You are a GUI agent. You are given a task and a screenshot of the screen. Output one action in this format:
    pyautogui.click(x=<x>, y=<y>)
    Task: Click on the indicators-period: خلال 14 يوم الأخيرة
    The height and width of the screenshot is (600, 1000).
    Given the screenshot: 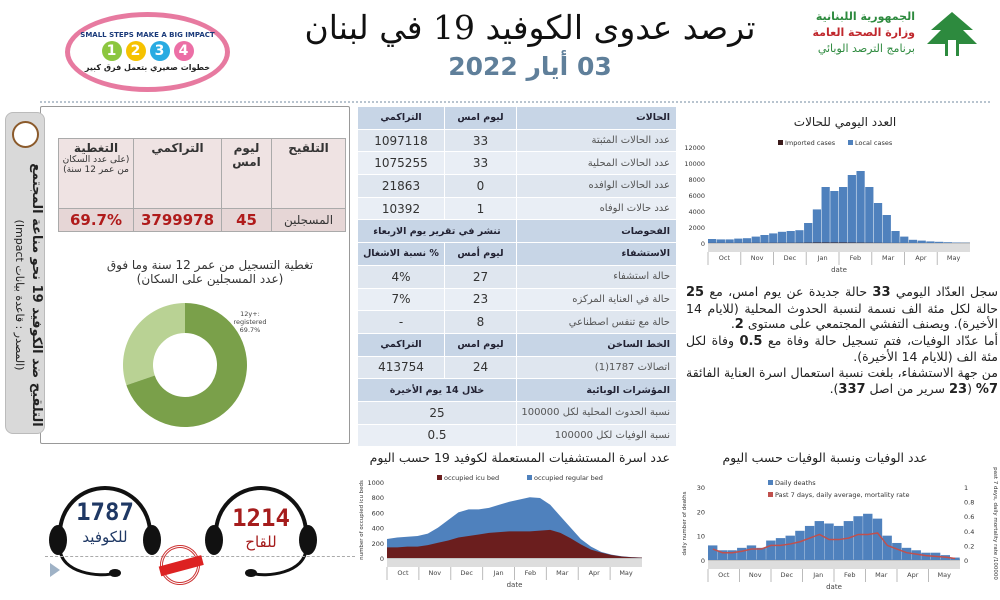 What is the action you would take?
    pyautogui.click(x=437, y=390)
    